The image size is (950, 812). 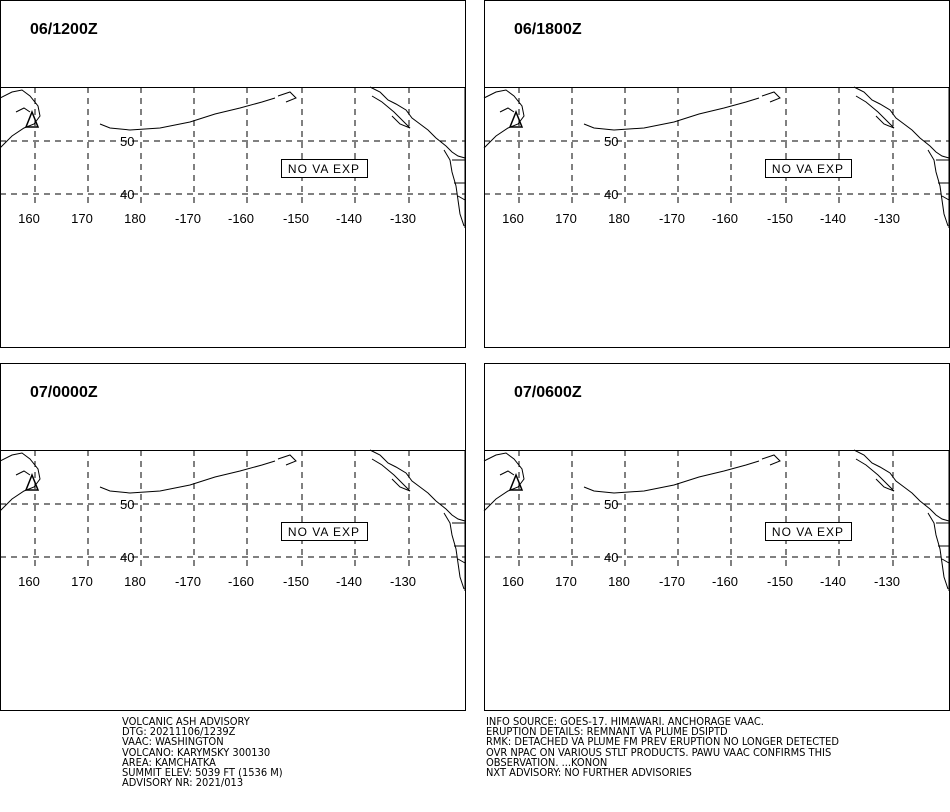 I want to click on advisory-line: VAAC: WASHINGTON, so click(x=173, y=742).